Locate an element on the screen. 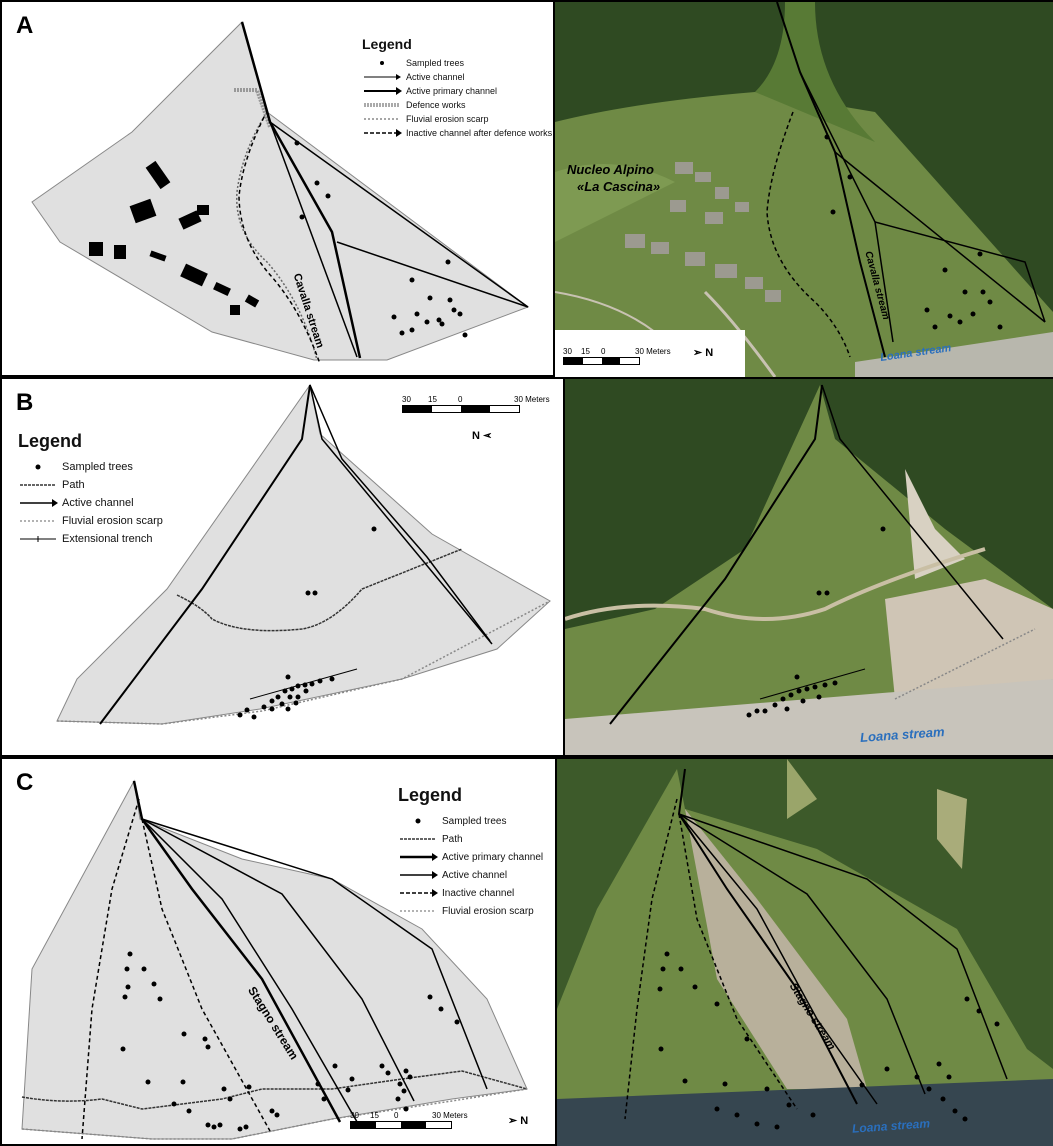 Image resolution: width=1053 pixels, height=1146 pixels. legend-label: Inactive channel is located at coordinates (478, 893).